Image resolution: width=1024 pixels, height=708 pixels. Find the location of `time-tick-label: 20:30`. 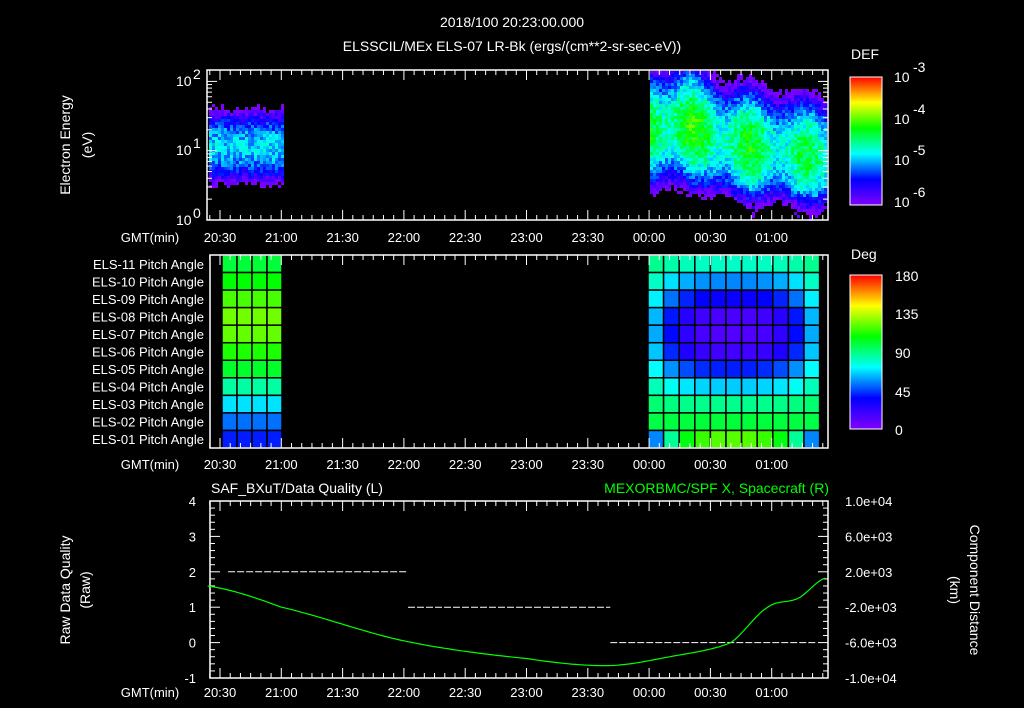

time-tick-label: 20:30 is located at coordinates (220, 692).